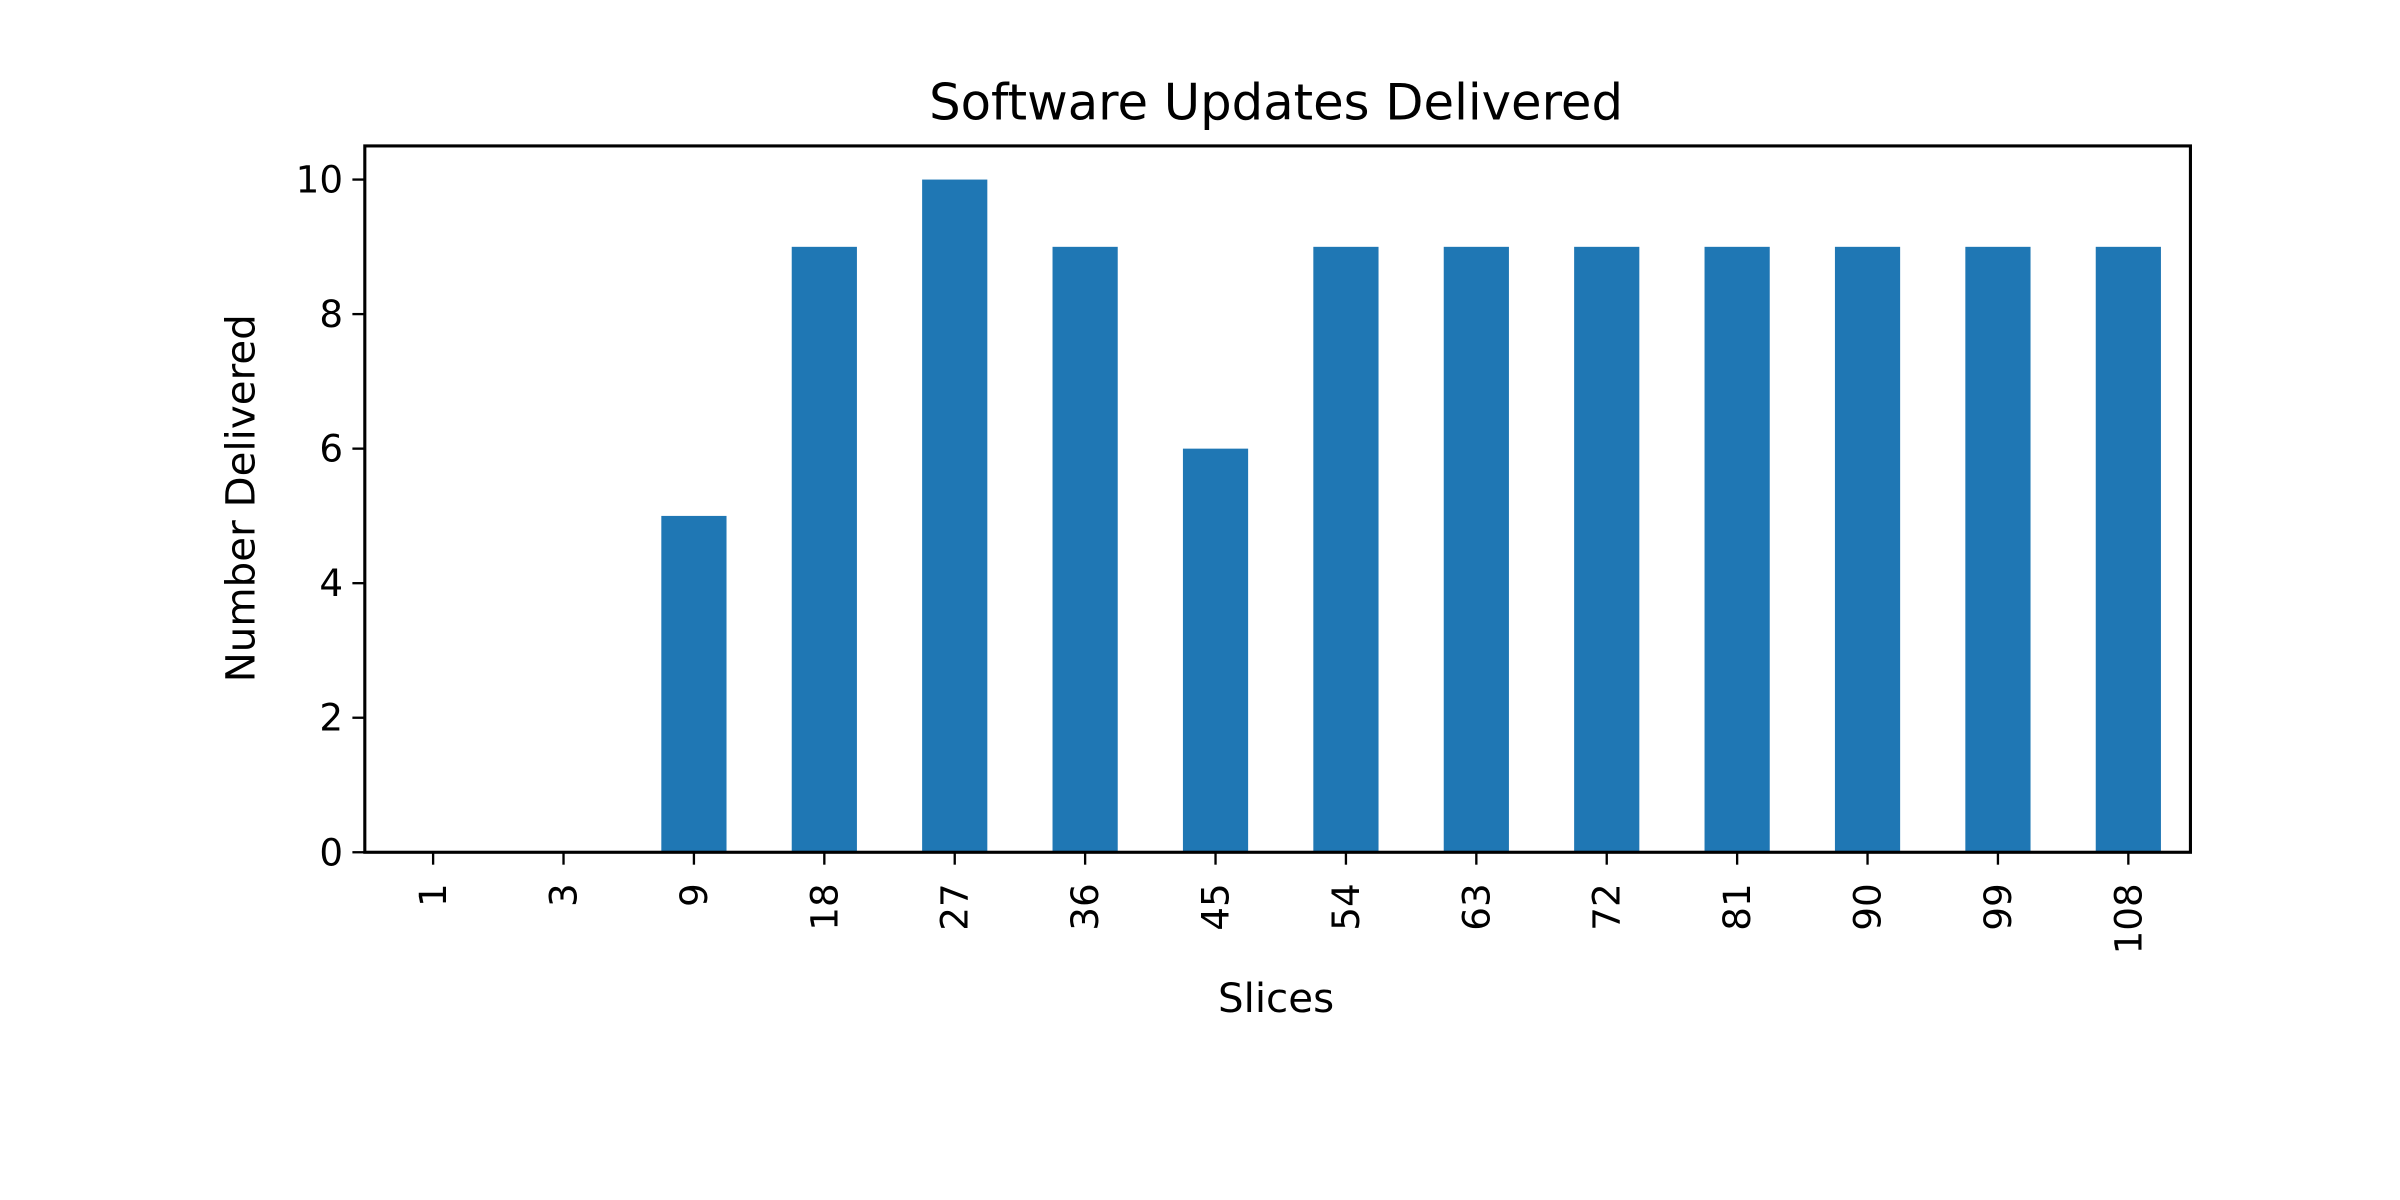  What do you see at coordinates (433, 895) in the screenshot?
I see `x-tick-label: 1` at bounding box center [433, 895].